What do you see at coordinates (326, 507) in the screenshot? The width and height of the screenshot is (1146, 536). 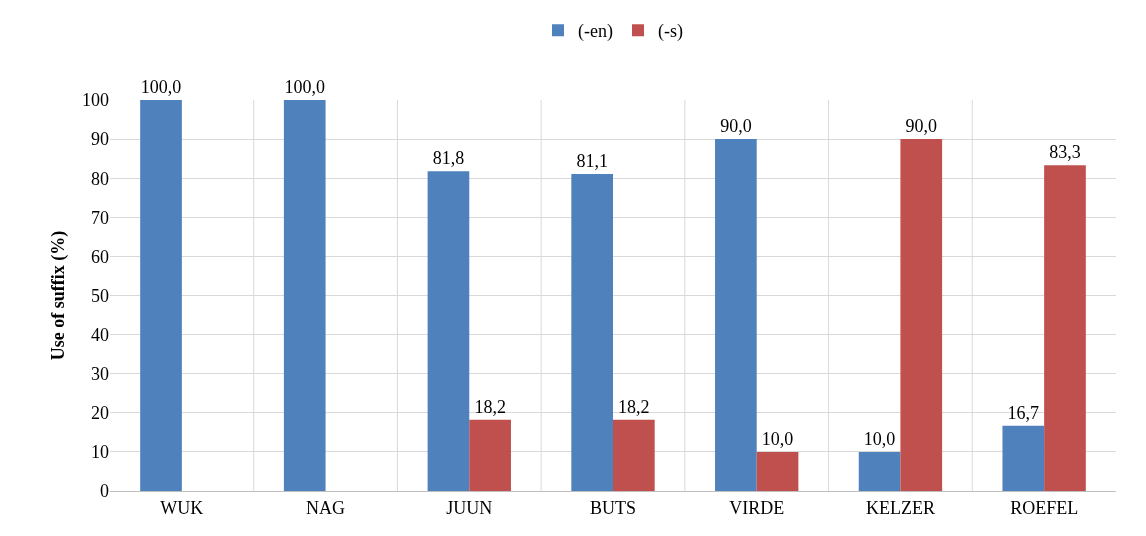 I see `x-tick-label: NAG` at bounding box center [326, 507].